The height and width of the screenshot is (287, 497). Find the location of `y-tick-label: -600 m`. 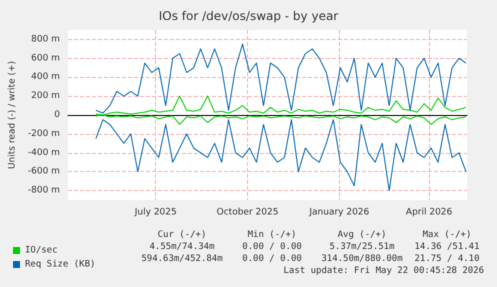

y-tick-label: -600 m is located at coordinates (44, 171).